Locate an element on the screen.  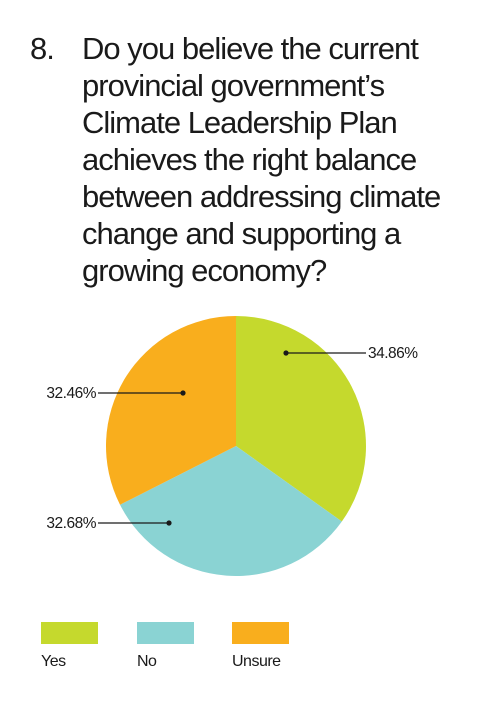
question-number: 8. is located at coordinates (42, 48).